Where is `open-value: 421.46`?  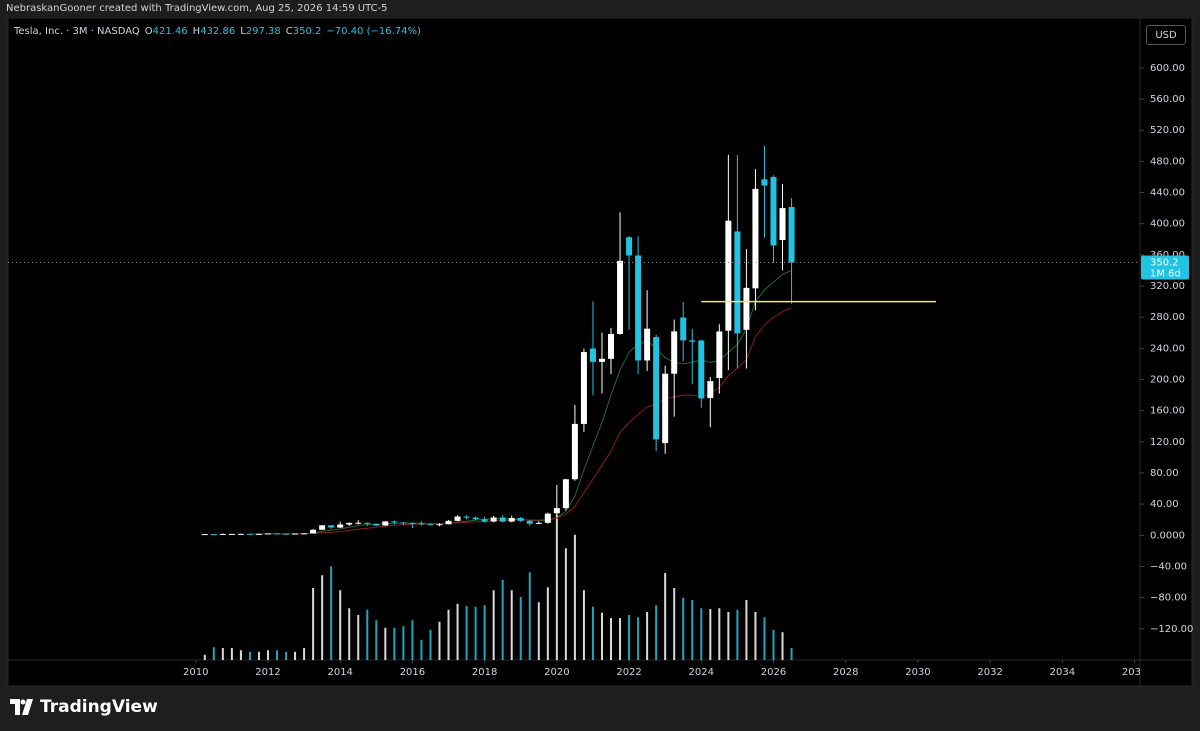
open-value: 421.46 is located at coordinates (170, 31).